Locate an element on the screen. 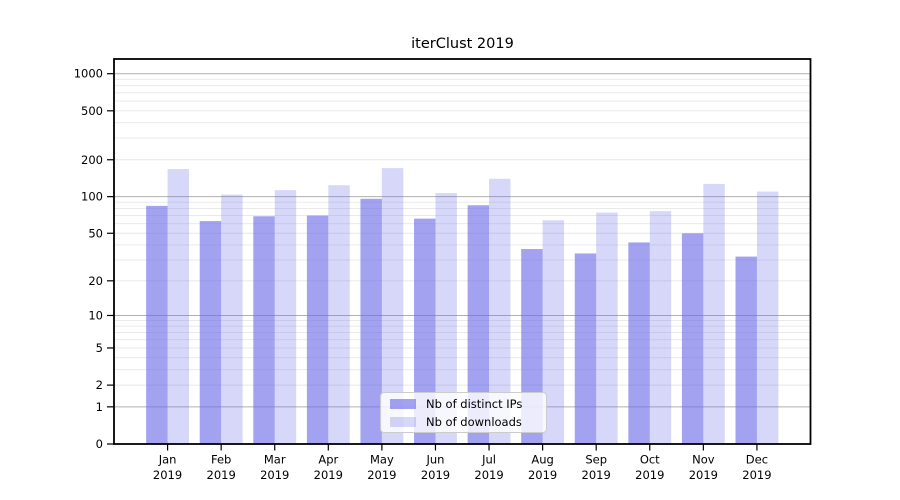 The image size is (900, 500). legend-row-downloads: Nb of downloads is located at coordinates (468, 422).